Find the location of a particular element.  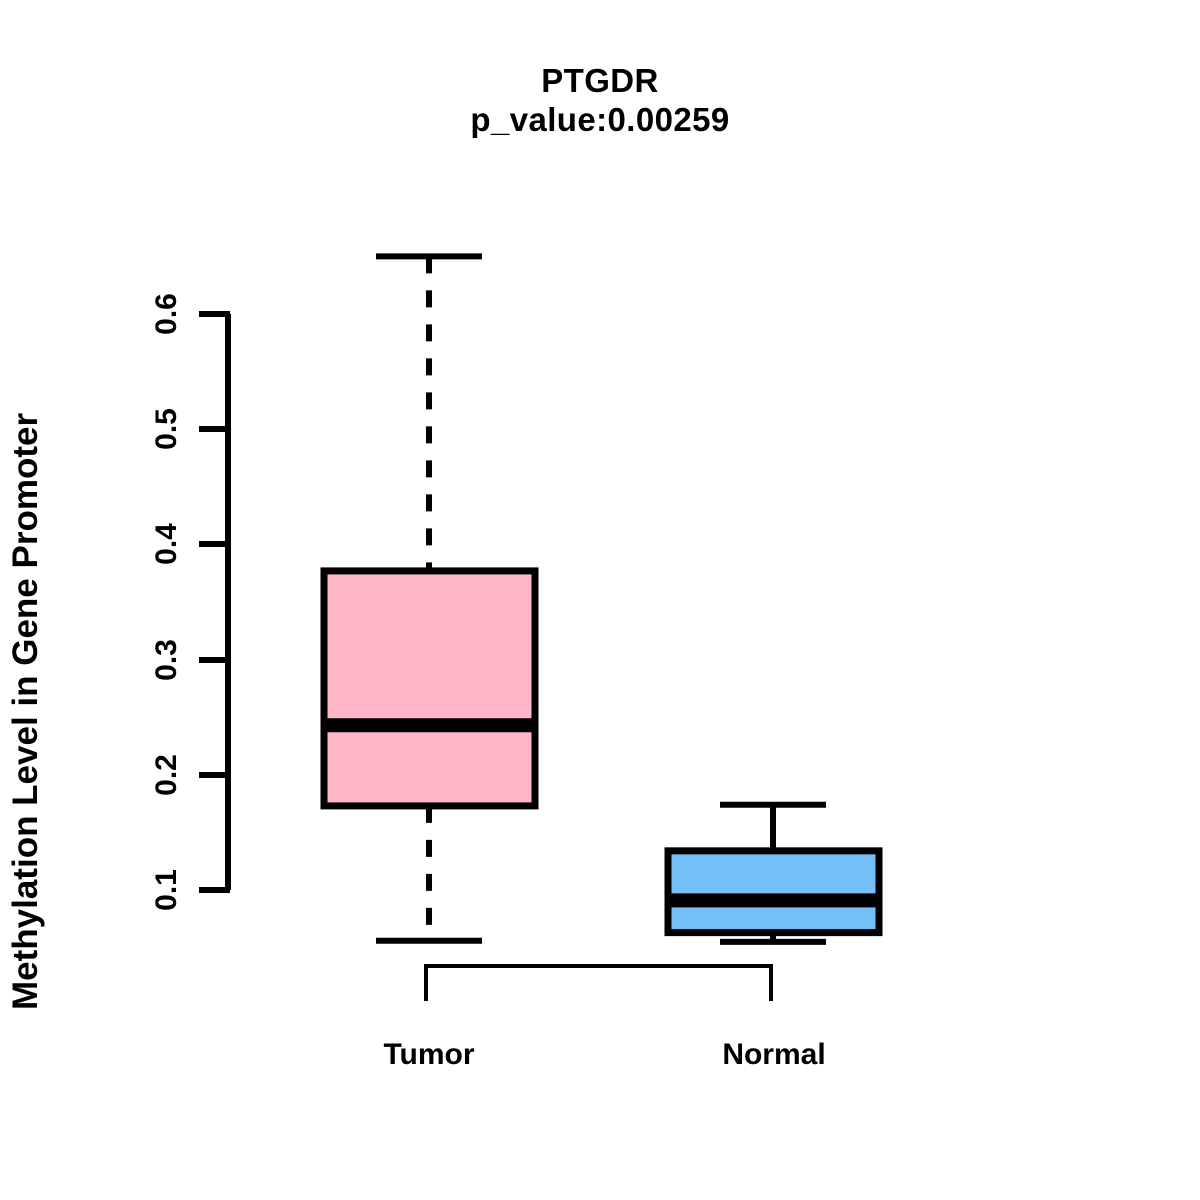

chart-title-block: PTGDR p_value:0.00259 is located at coordinates (600, 101).